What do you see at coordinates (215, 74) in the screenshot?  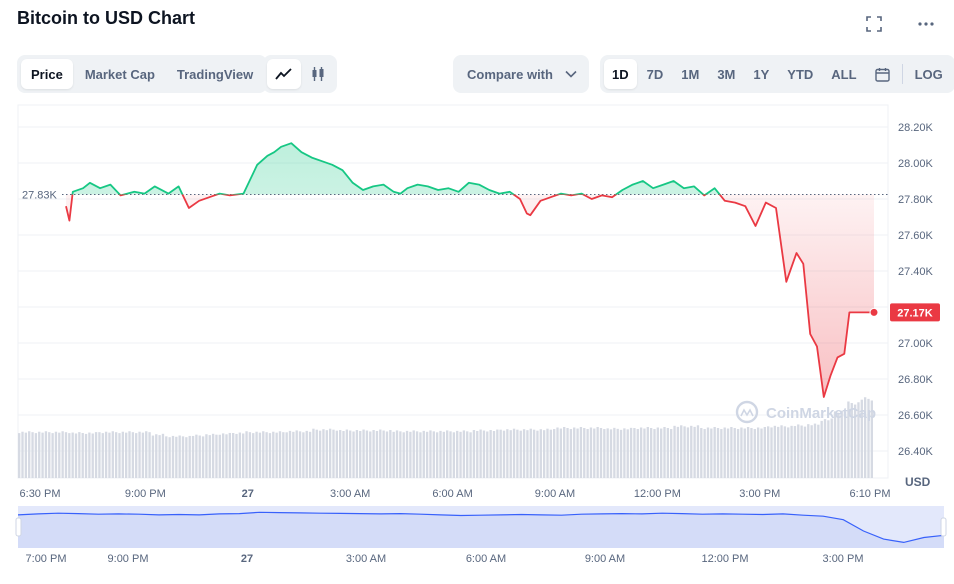 I see `view-tradingview-button: TradingView` at bounding box center [215, 74].